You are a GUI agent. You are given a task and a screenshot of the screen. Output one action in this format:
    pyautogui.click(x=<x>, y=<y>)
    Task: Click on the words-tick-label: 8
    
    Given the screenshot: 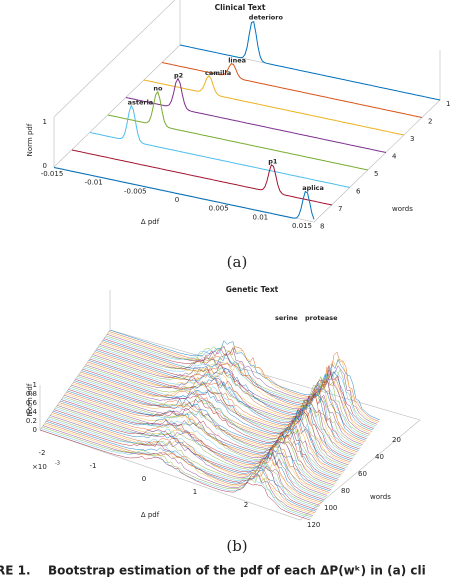 What is the action you would take?
    pyautogui.click(x=322, y=227)
    